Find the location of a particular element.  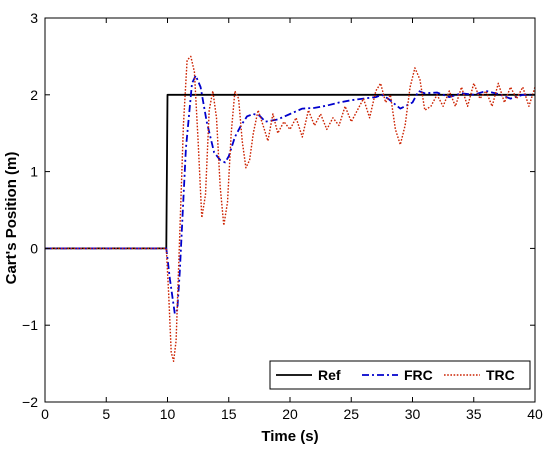

legend-label-frc: FRC is located at coordinates (418, 375).